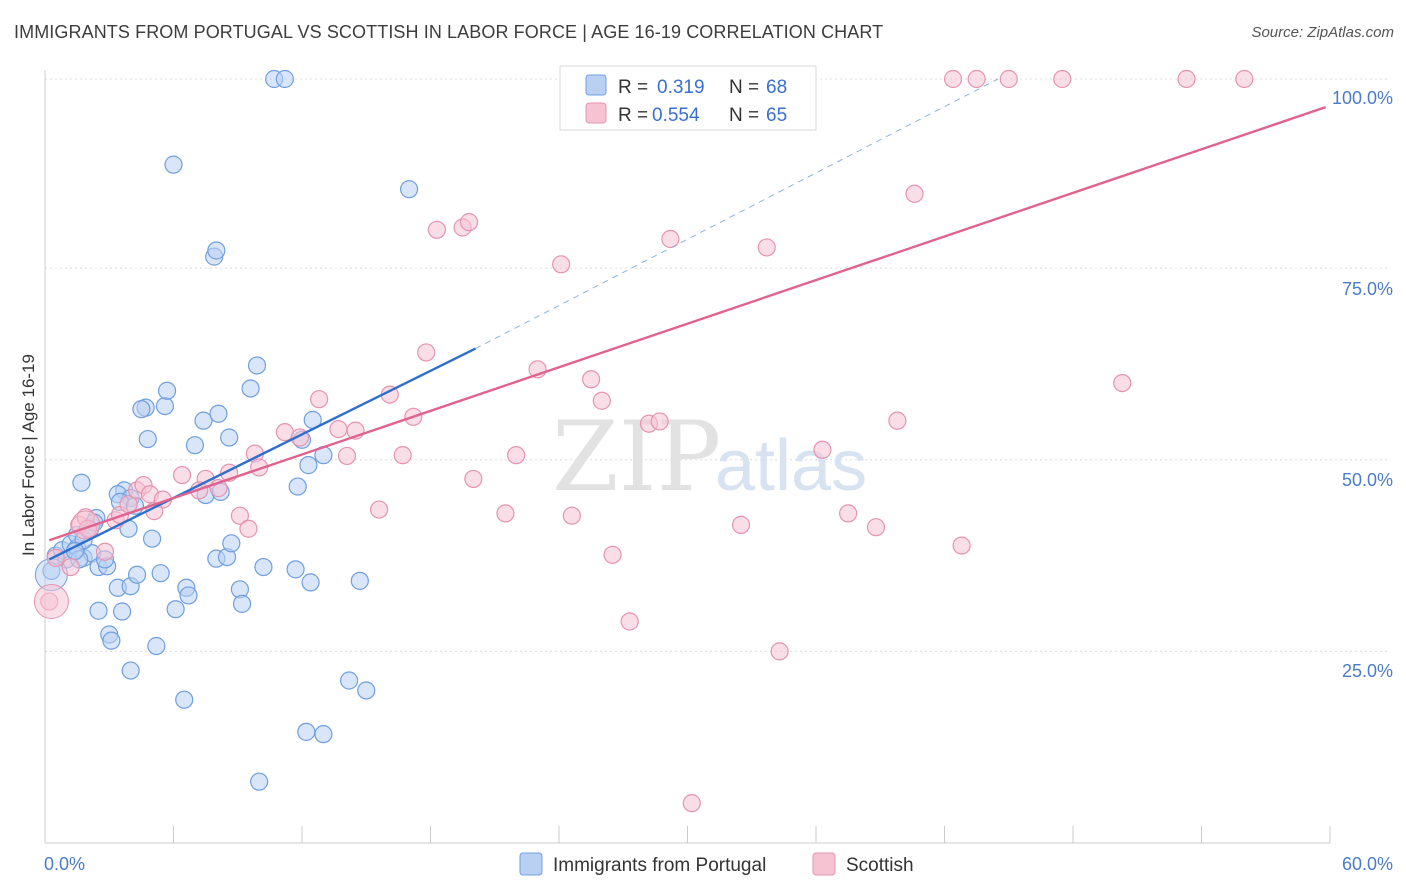 Image resolution: width=1406 pixels, height=892 pixels. Describe the element at coordinates (776, 87) in the screenshot. I see `legend-n-value: 68` at that location.